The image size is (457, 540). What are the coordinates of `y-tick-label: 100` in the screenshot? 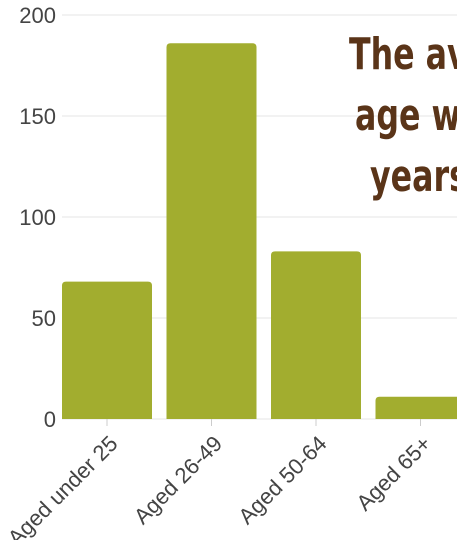 It's located at (37, 217).